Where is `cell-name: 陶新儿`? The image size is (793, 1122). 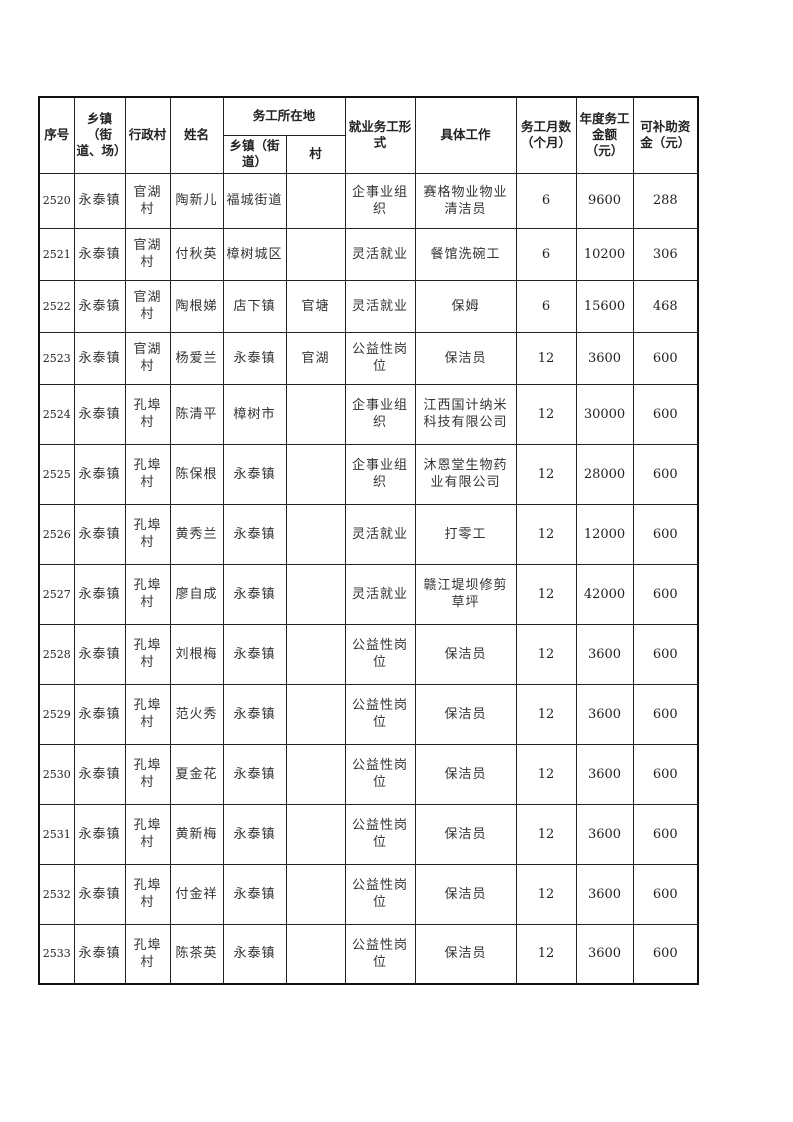 cell-name: 陶新儿 is located at coordinates (196, 200).